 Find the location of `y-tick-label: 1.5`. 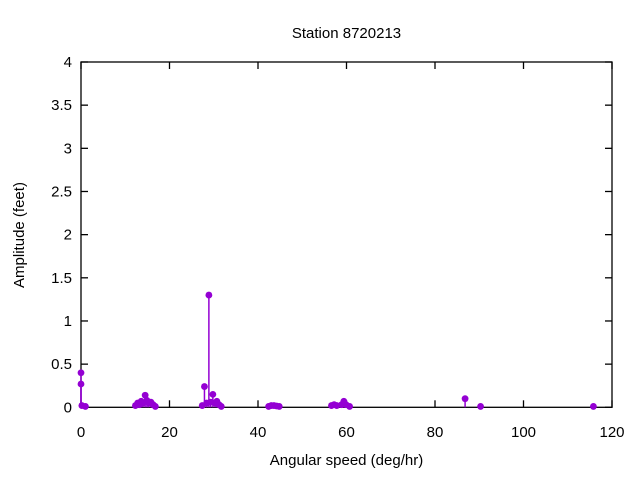

y-tick-label: 1.5 is located at coordinates (61, 278).